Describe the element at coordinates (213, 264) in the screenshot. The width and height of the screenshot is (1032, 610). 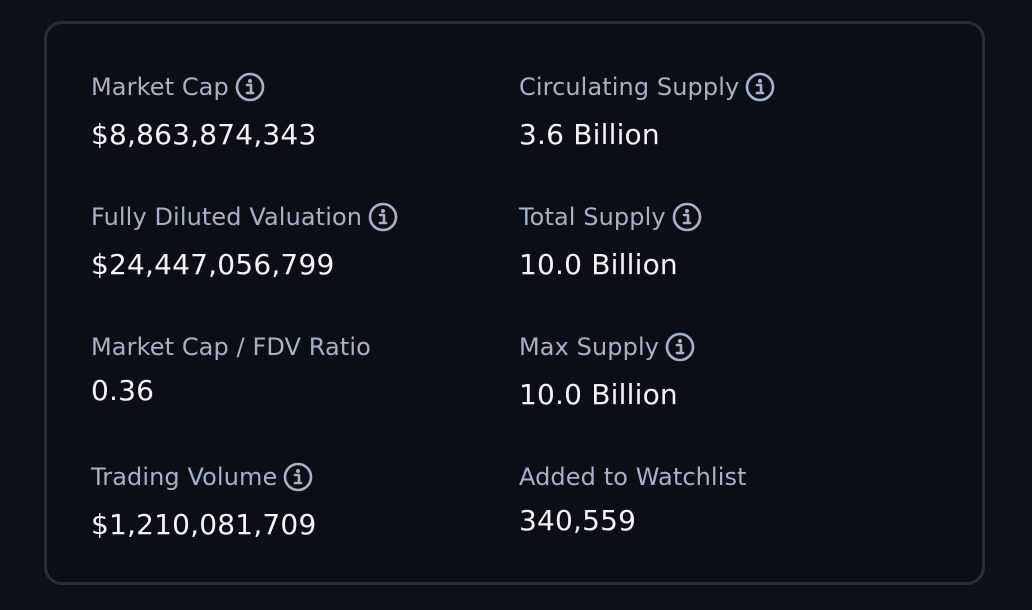
I see `stat-value: $24,447,056,799` at that location.